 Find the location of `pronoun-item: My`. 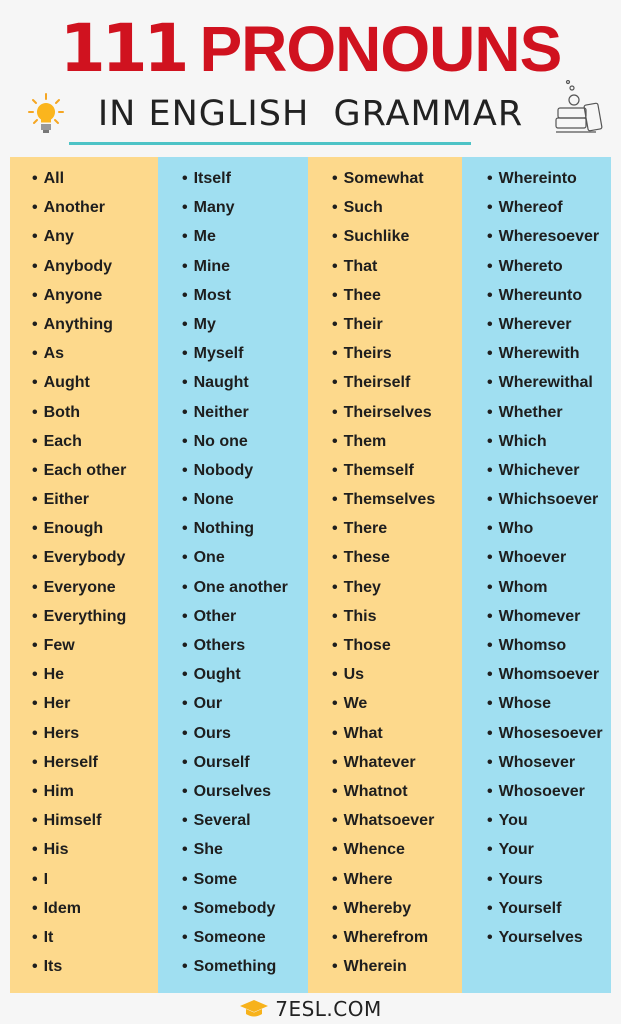

pronoun-item: My is located at coordinates (245, 328).